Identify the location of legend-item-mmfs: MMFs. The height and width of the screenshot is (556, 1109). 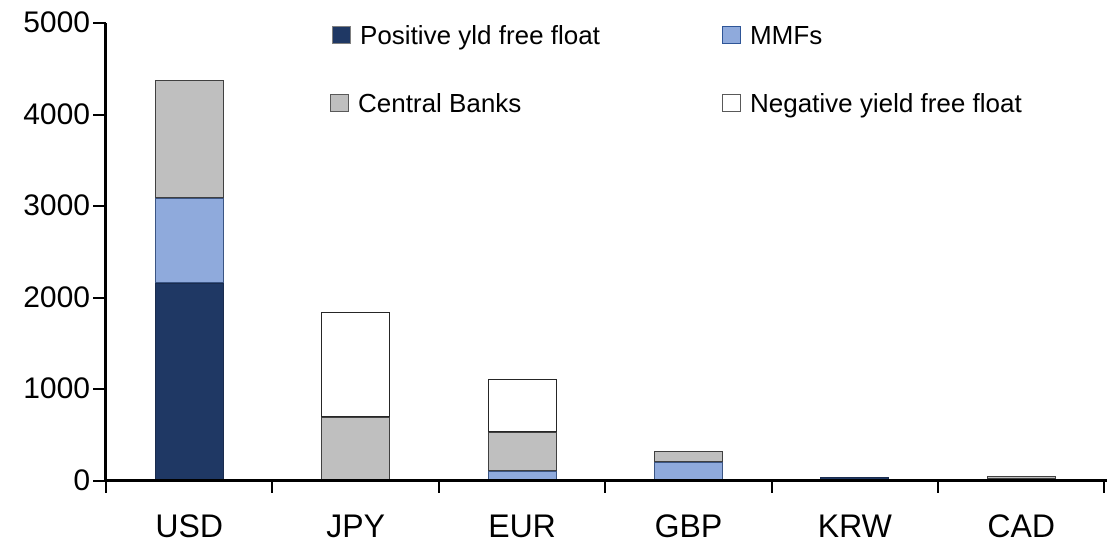
(772, 35).